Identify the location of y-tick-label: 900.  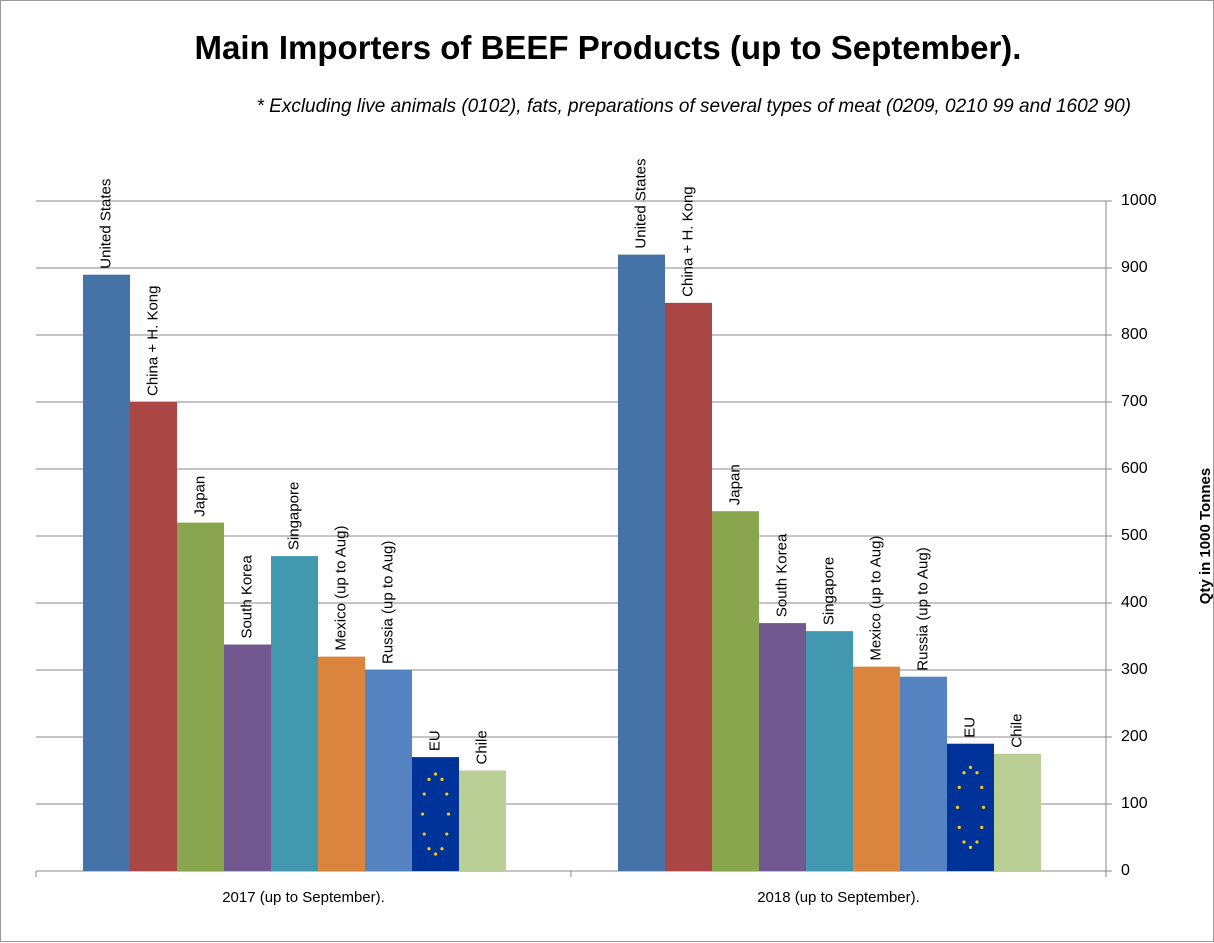
(1134, 267).